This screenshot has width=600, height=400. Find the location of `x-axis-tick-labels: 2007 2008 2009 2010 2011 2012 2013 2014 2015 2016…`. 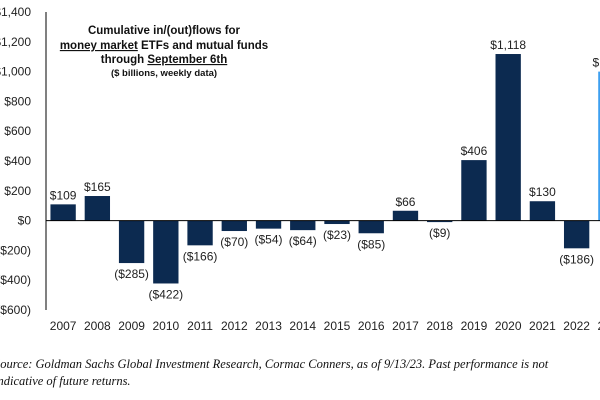

x-axis-tick-labels: 2007 2008 2009 2010 2011 2012 2013 2014 2015 2016… is located at coordinates (325, 326).